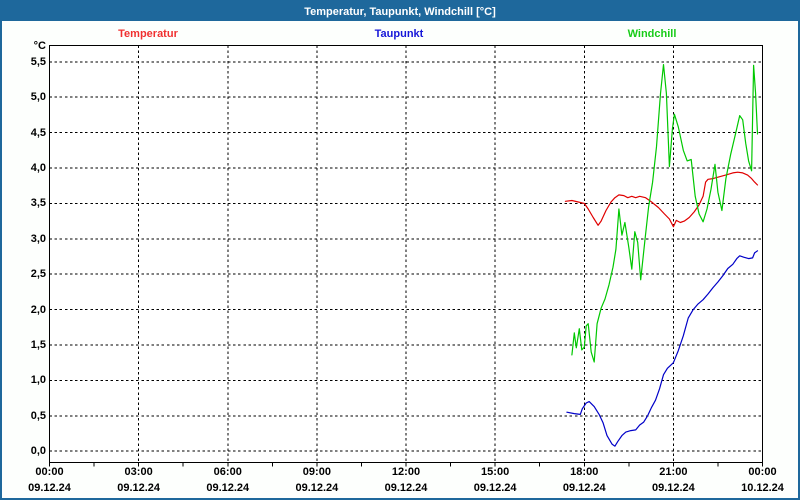  What do you see at coordinates (38, 132) in the screenshot?
I see `y-tick-label: 4,5` at bounding box center [38, 132].